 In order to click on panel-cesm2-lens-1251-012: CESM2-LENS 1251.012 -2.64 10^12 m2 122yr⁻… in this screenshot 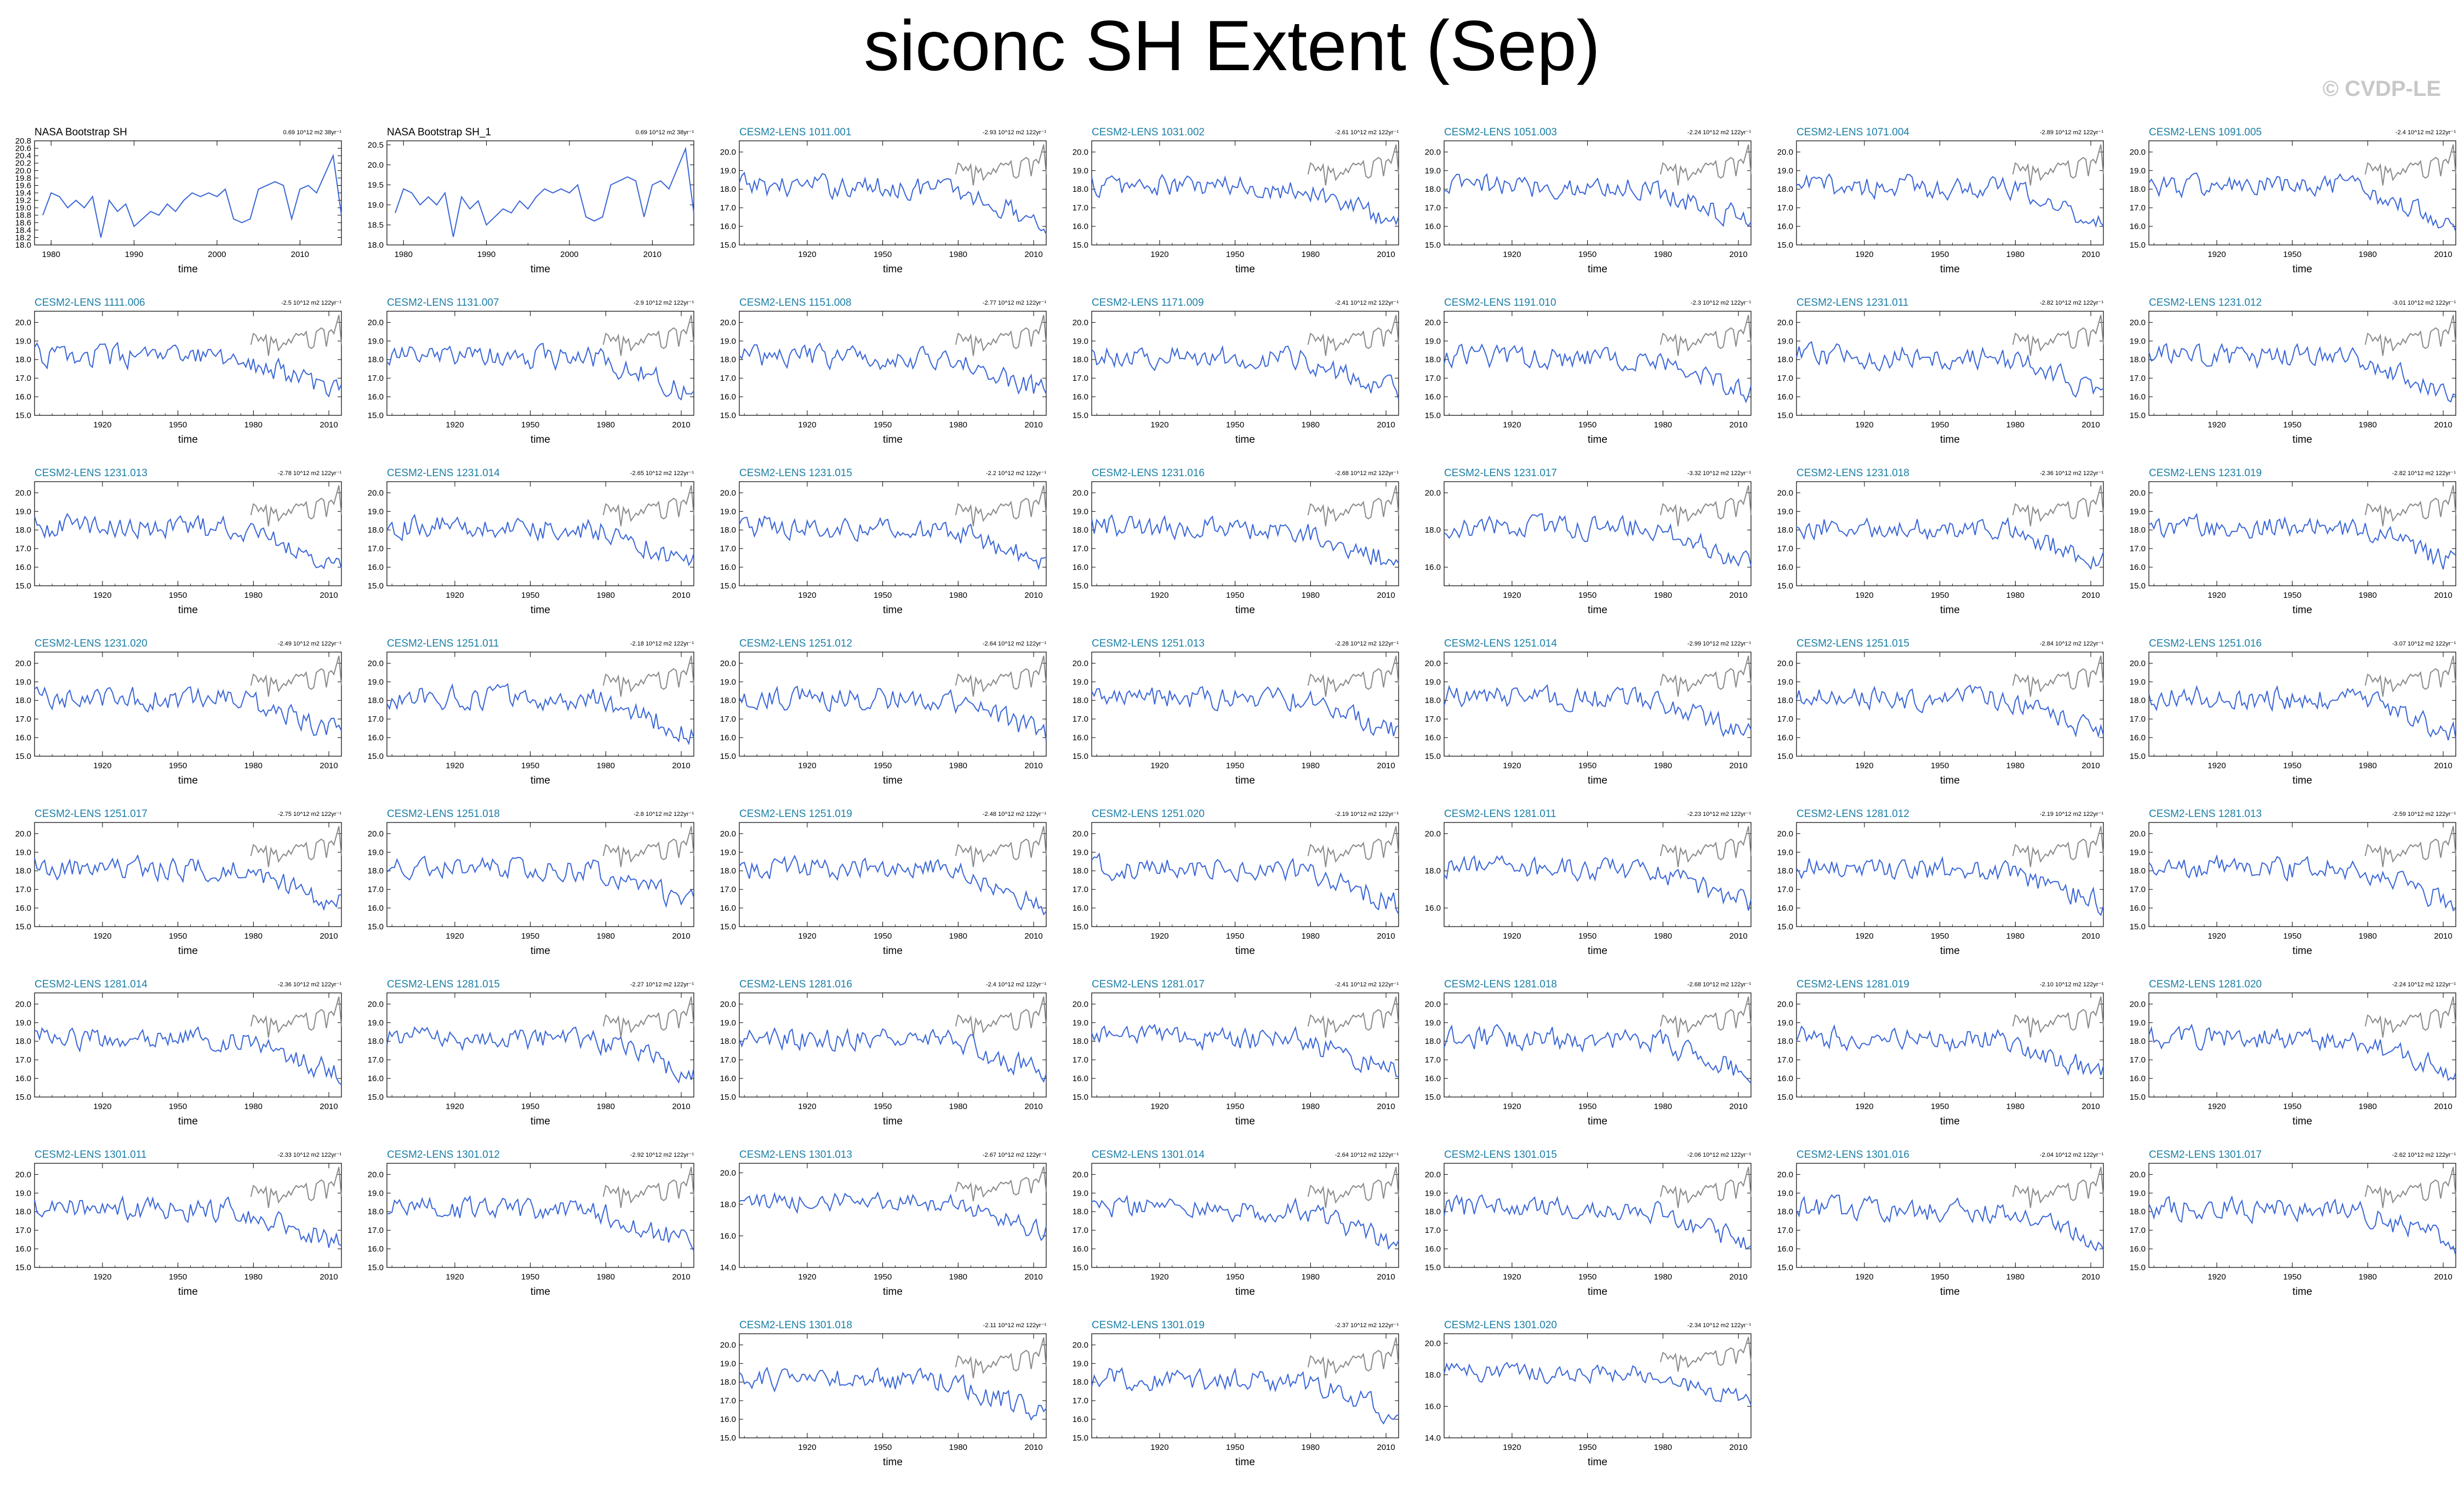, I will do `click(883, 712)`.